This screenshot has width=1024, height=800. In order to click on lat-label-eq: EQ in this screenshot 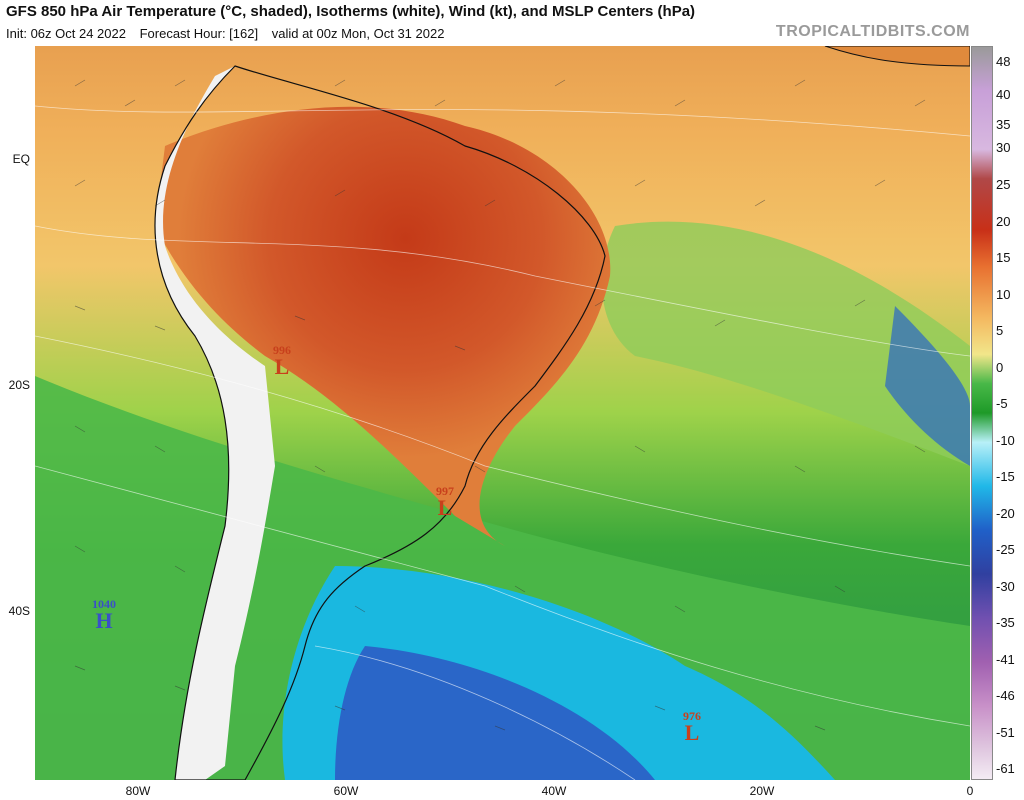, I will do `click(21, 159)`.